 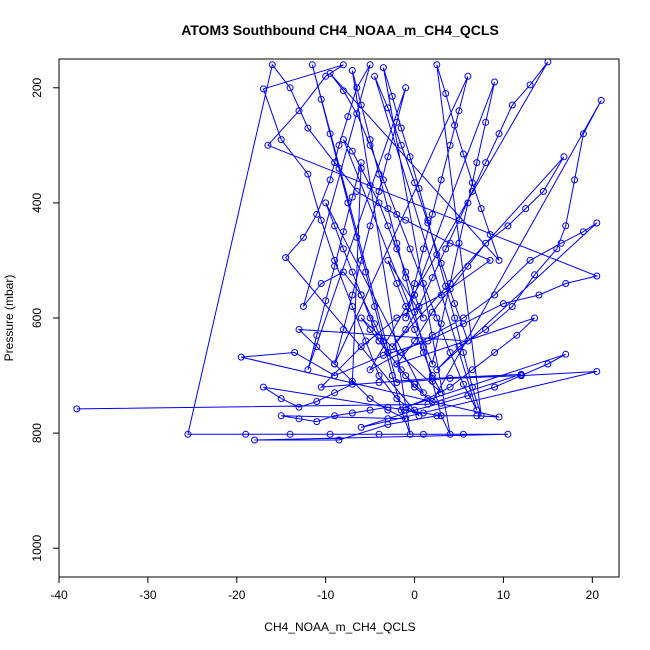 What do you see at coordinates (340, 30) in the screenshot?
I see `chart-title: ATOM3 Southbound CH4_NOAA_m_CH4_QCLS` at bounding box center [340, 30].